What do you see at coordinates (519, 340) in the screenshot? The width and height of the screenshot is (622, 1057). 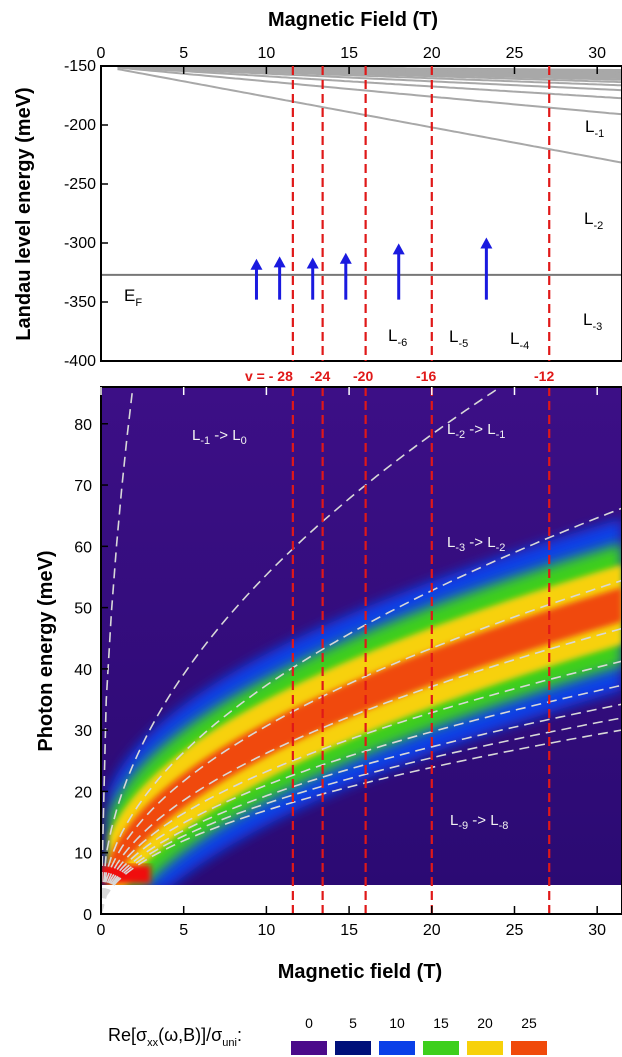 I see `series-label: L-4` at bounding box center [519, 340].